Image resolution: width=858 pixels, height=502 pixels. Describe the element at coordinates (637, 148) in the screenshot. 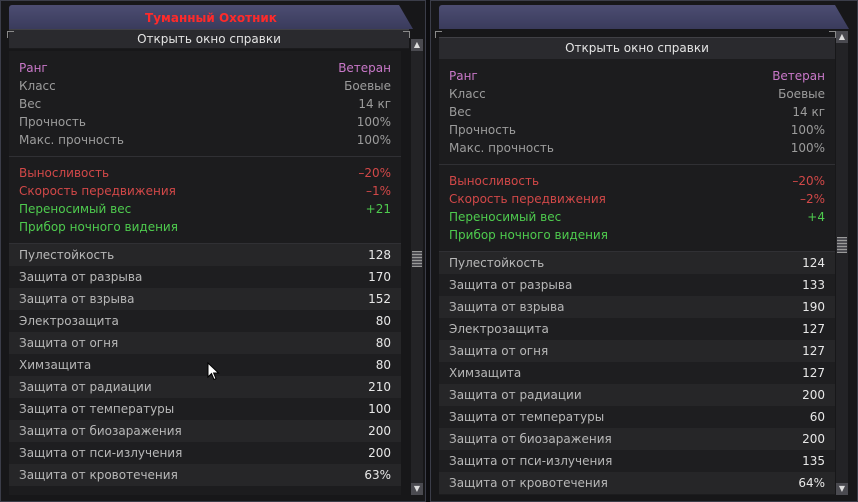

I see `info-row: Макс. прочность 100%` at that location.